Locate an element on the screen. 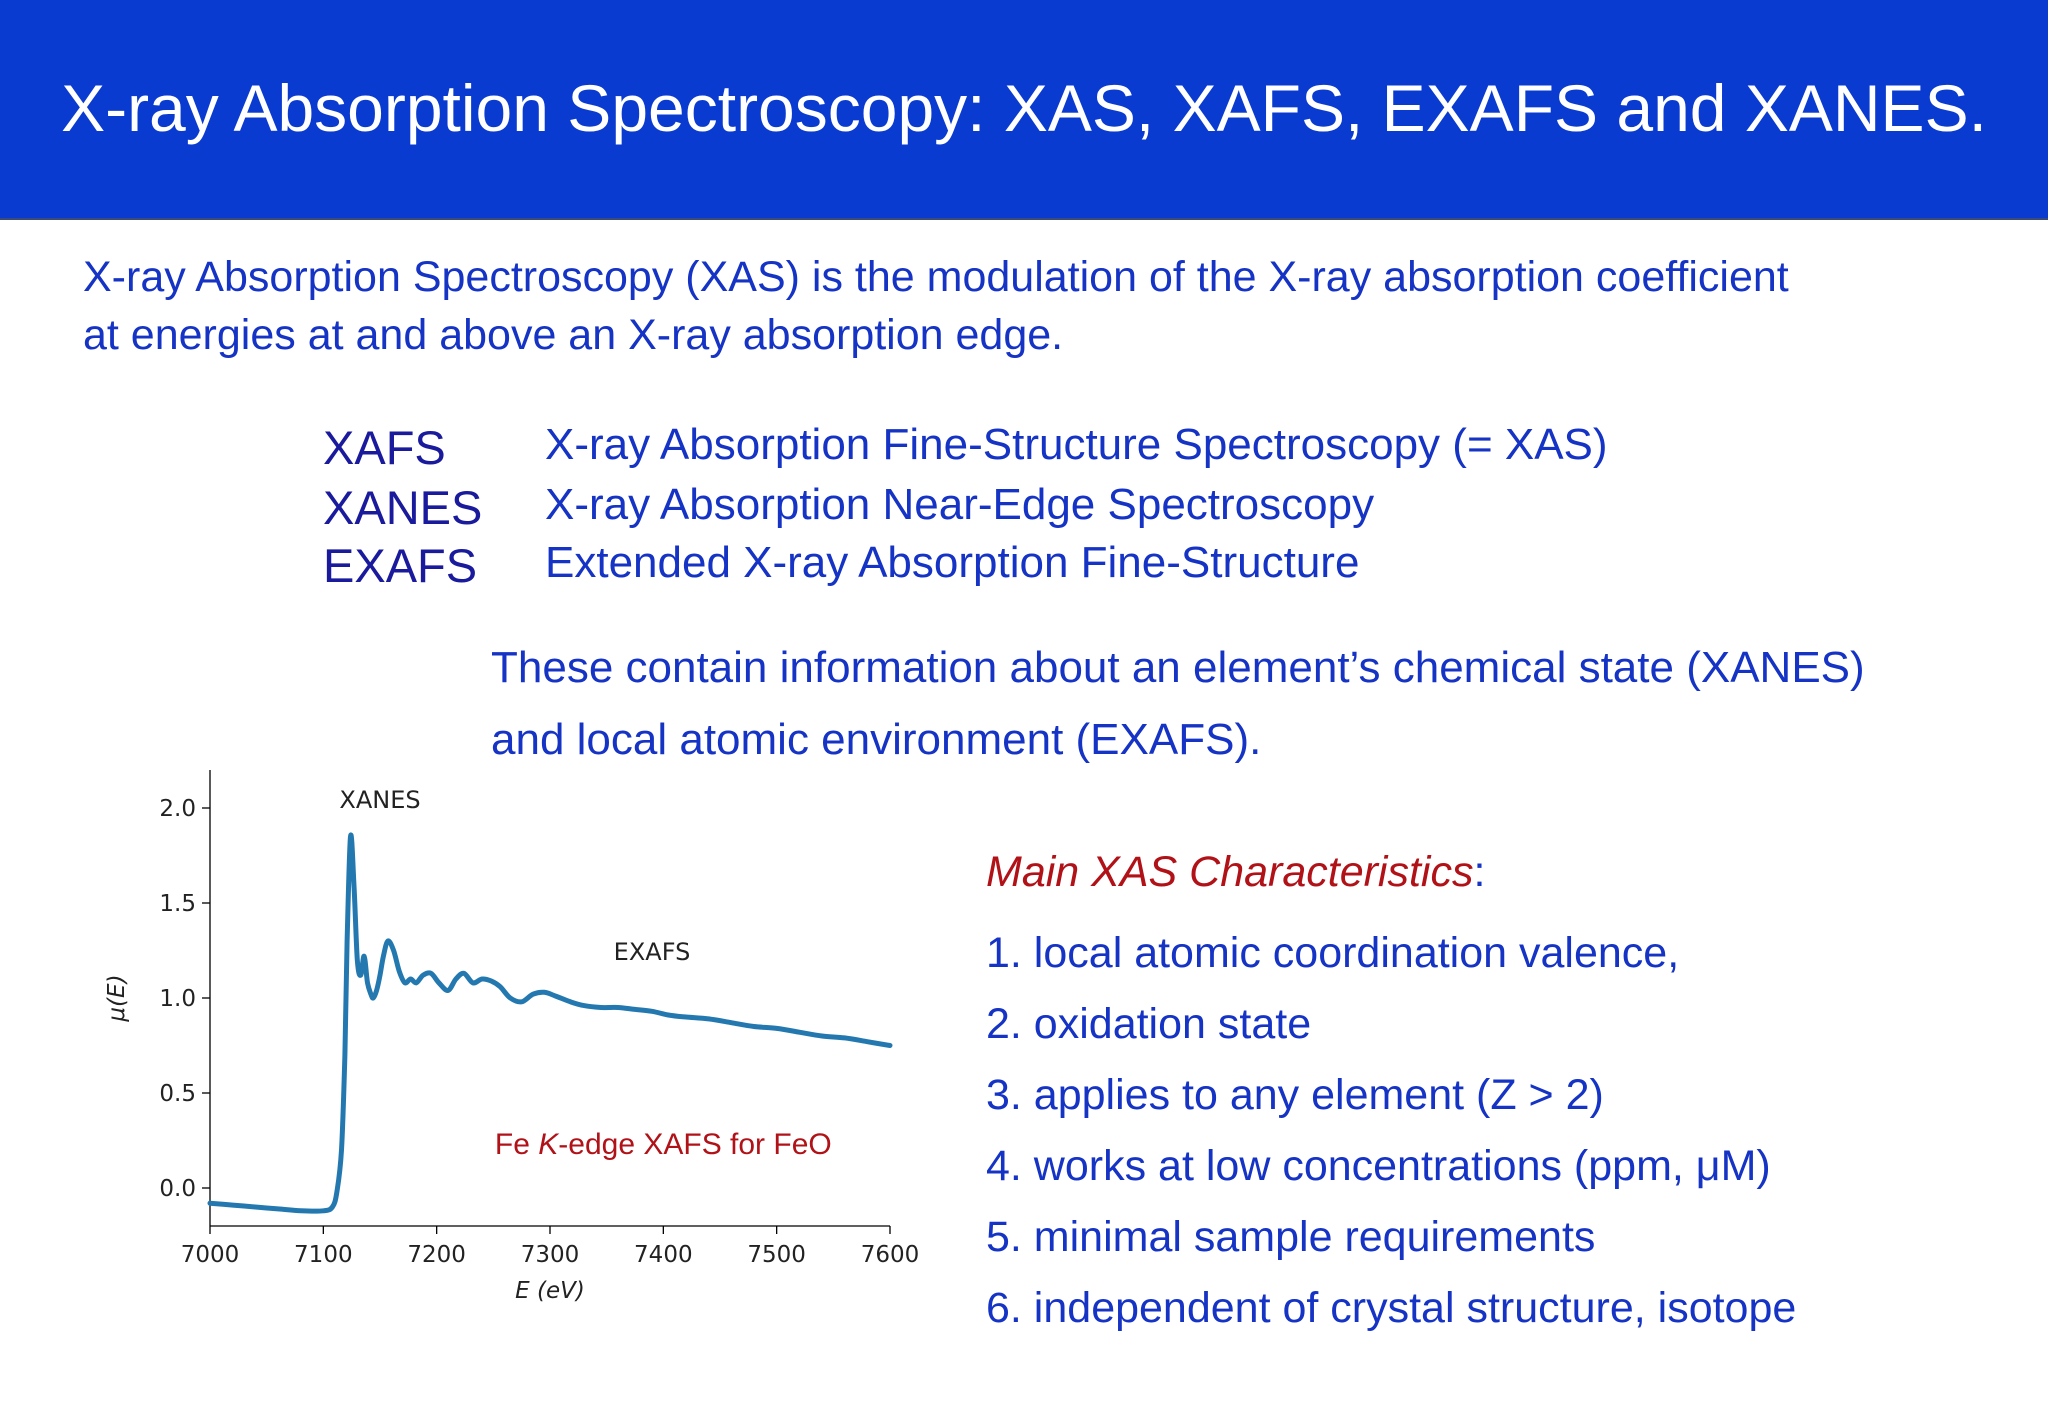 This screenshot has width=2048, height=1418. x-tick-label: 7600 is located at coordinates (890, 1255).